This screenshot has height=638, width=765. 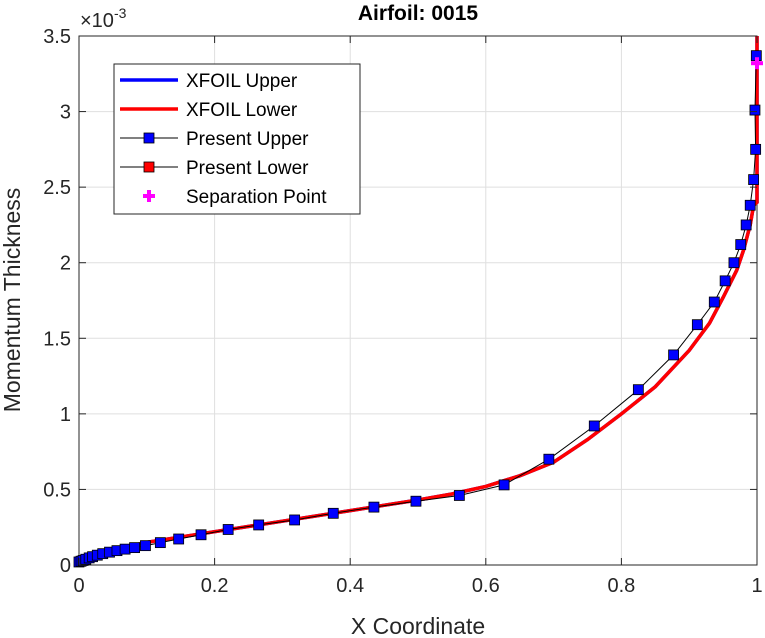 I want to click on y-tick-label: 0.5, so click(x=57, y=490).